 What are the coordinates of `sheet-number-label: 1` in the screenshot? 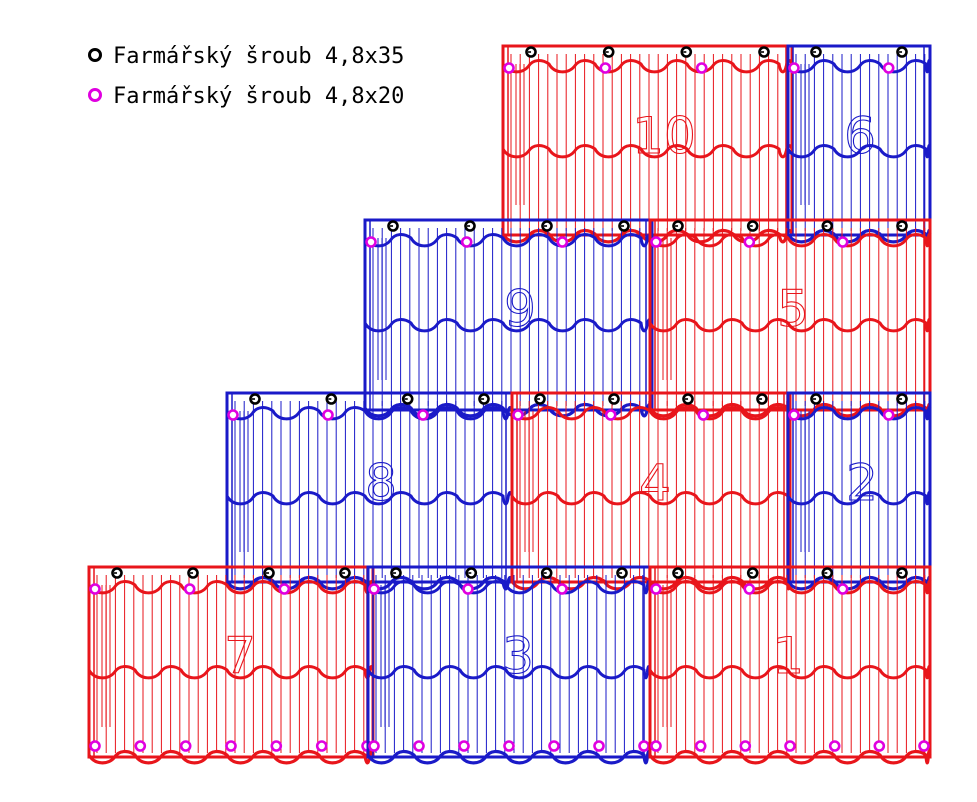 It's located at (788, 656).